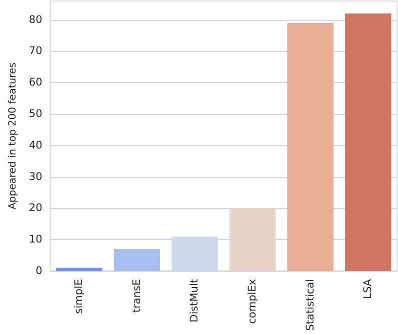 The image size is (398, 334). I want to click on y-tick-label: 10, so click(35, 240).